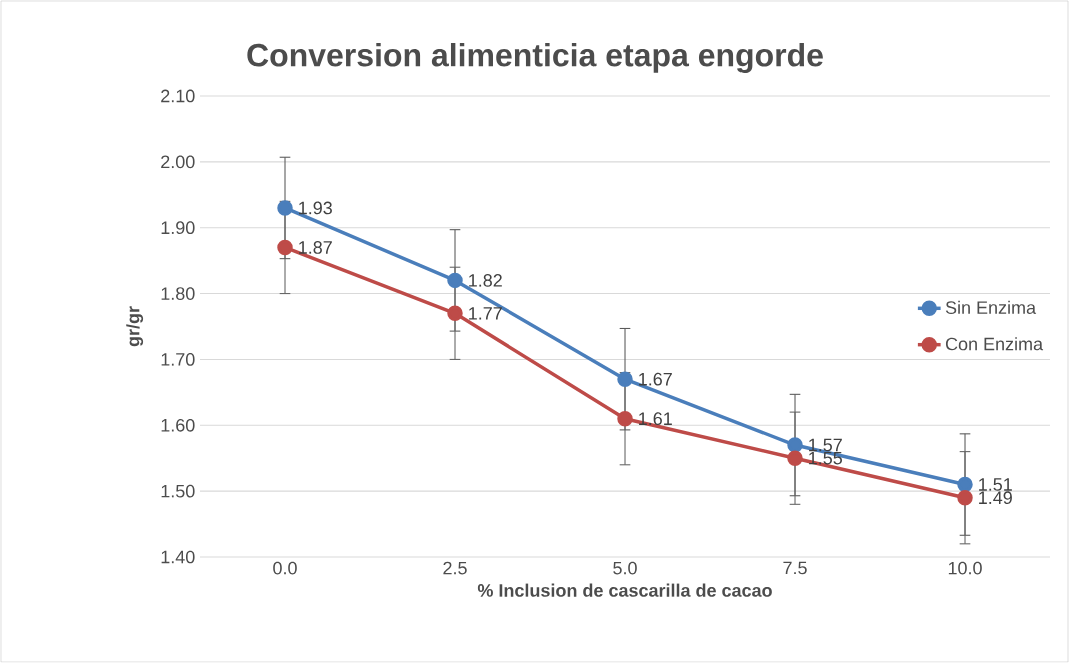 The width and height of the screenshot is (1069, 663). I want to click on legend-label: Sin Enzima, so click(991, 307).